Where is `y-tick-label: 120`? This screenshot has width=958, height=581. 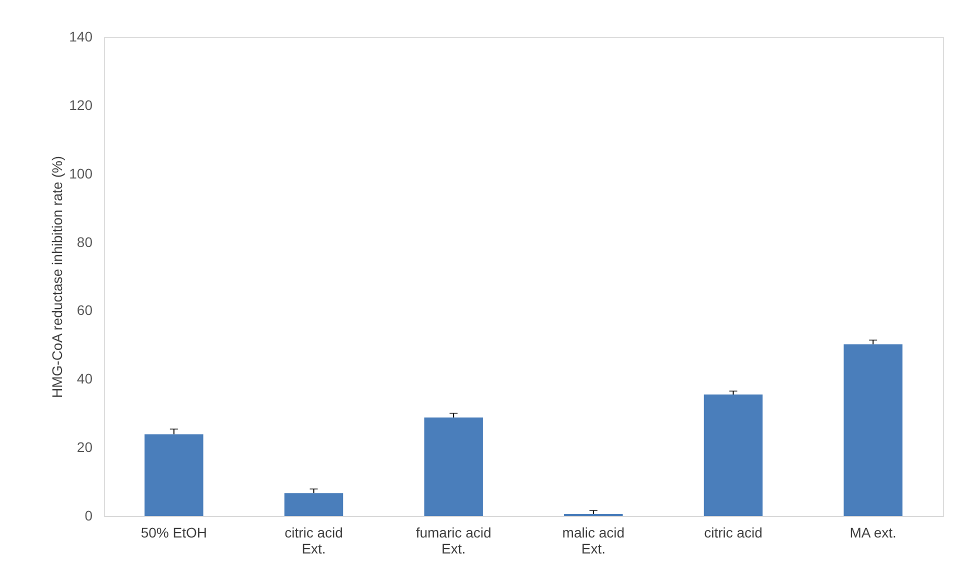 y-tick-label: 120 is located at coordinates (81, 104).